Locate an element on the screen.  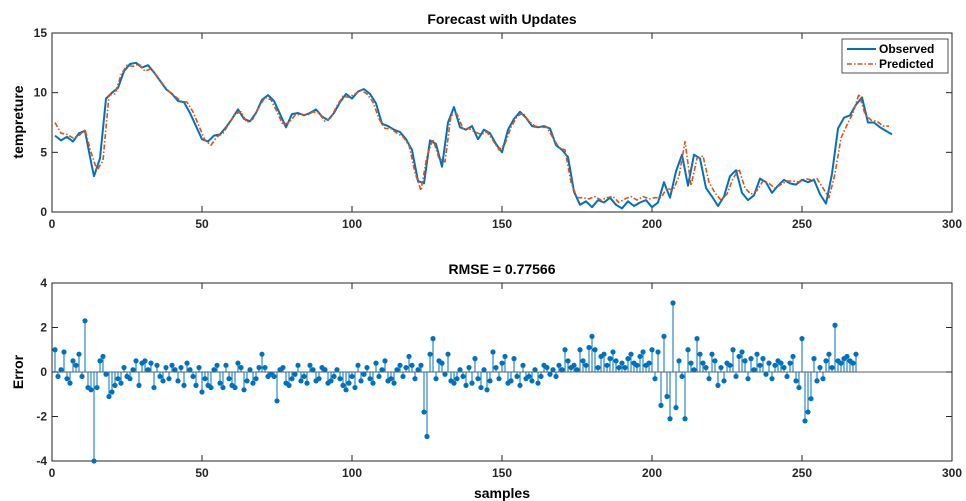
forecast-title: Forecast with Updates is located at coordinates (502, 19).